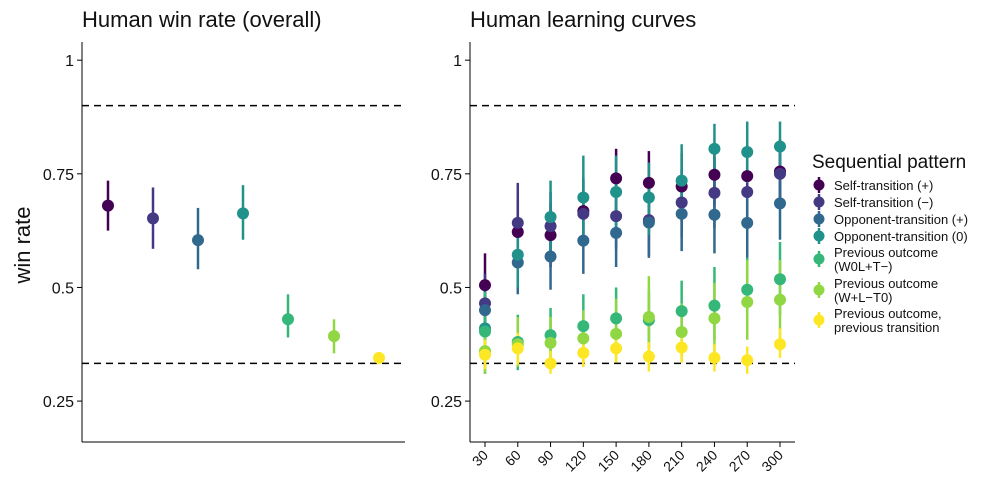  What do you see at coordinates (888, 313) in the screenshot?
I see `legend-label: Previous outcome,` at bounding box center [888, 313].